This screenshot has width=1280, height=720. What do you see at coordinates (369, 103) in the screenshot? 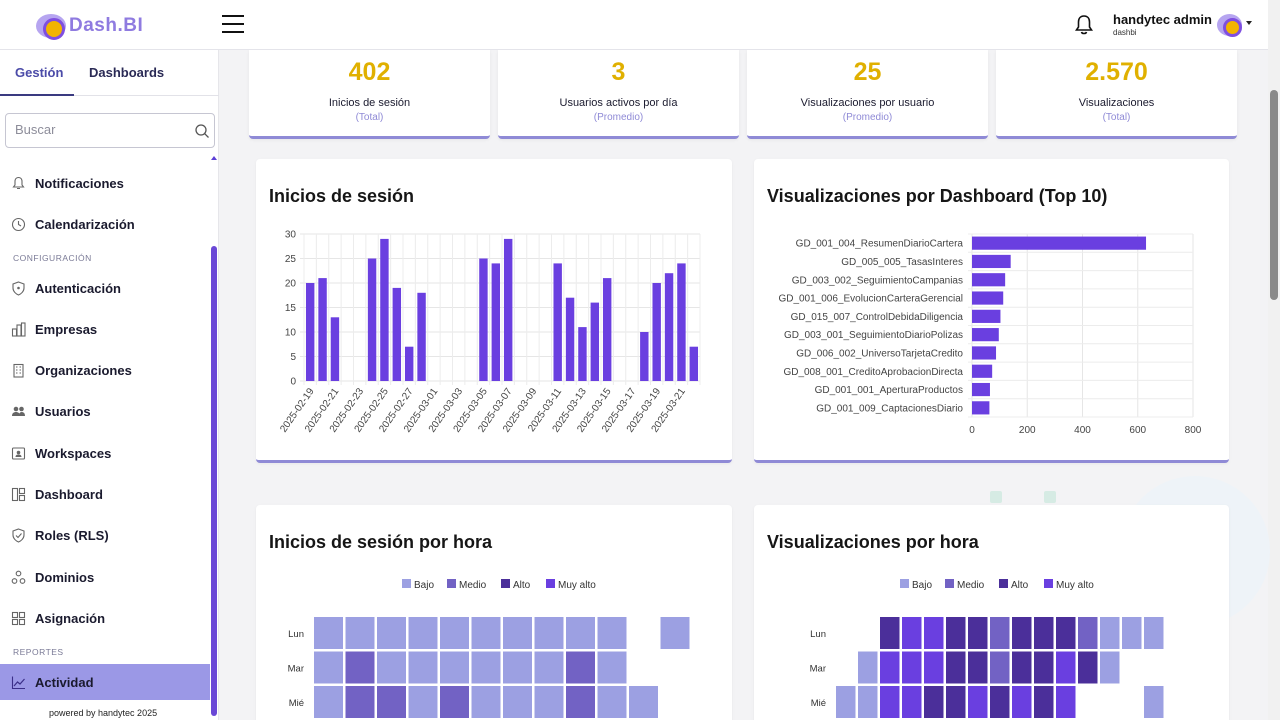
I see `kpi-label: Inicios de sesión` at bounding box center [369, 103].